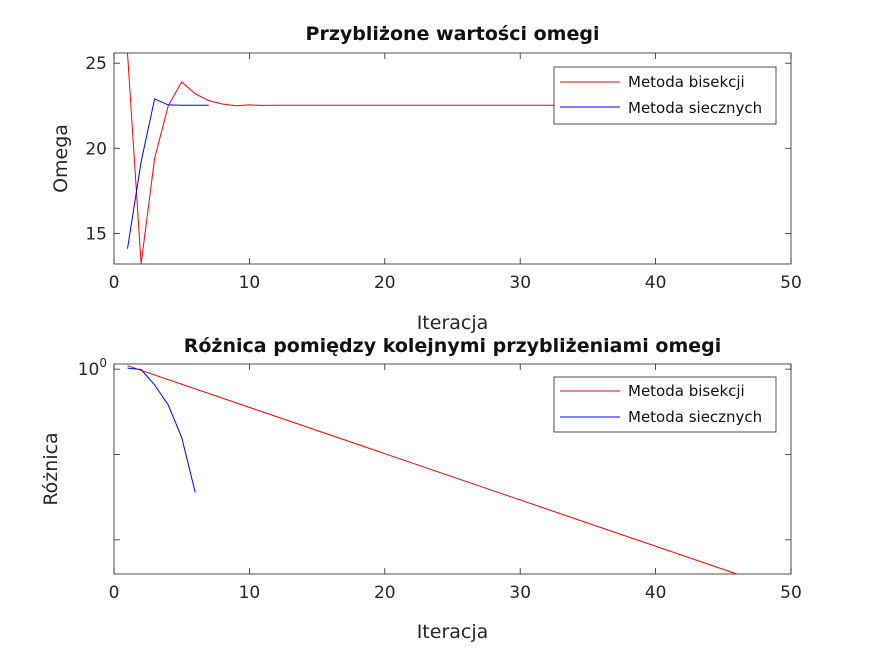  What do you see at coordinates (96, 149) in the screenshot?
I see `y-tick-label: 20` at bounding box center [96, 149].